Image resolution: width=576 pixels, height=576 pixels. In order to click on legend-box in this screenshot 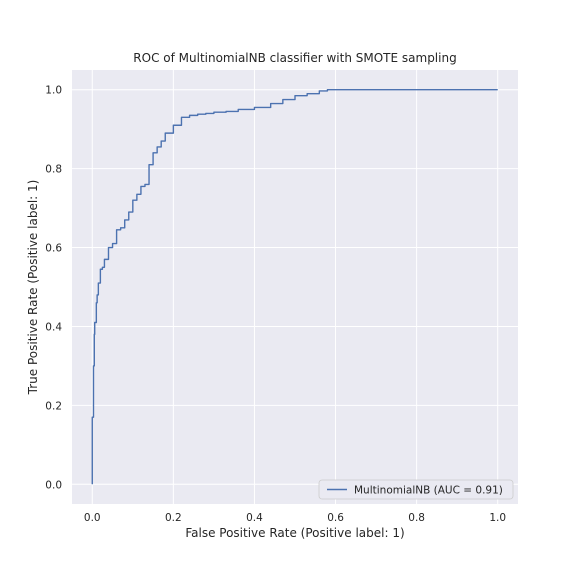, I will do `click(416, 489)`.